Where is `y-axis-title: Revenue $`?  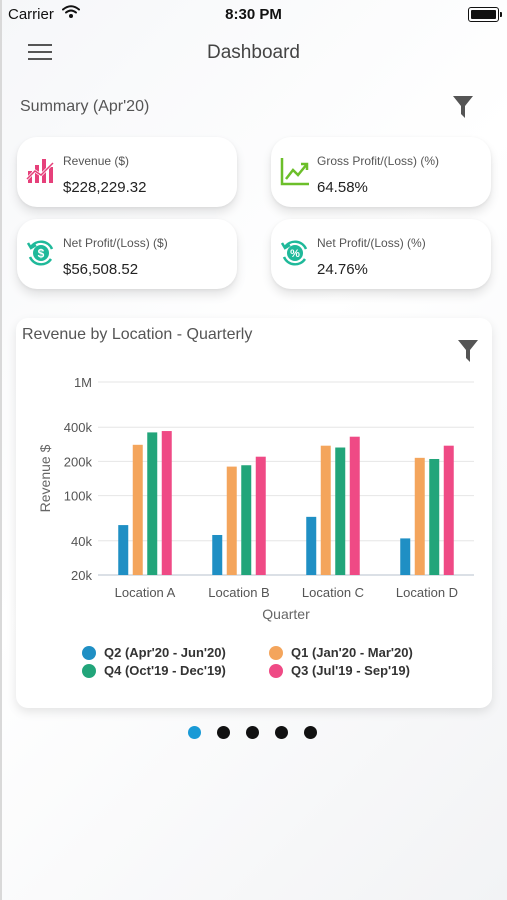 y-axis-title: Revenue $ is located at coordinates (45, 478).